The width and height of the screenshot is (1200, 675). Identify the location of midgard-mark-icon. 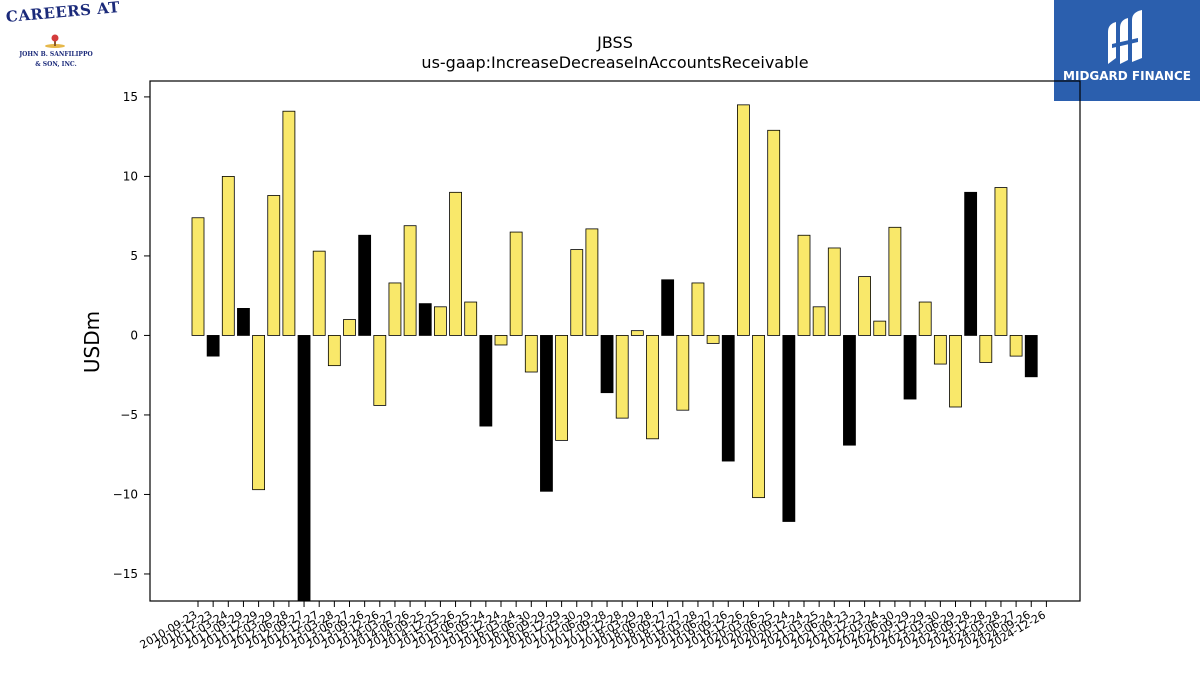
(1125, 37).